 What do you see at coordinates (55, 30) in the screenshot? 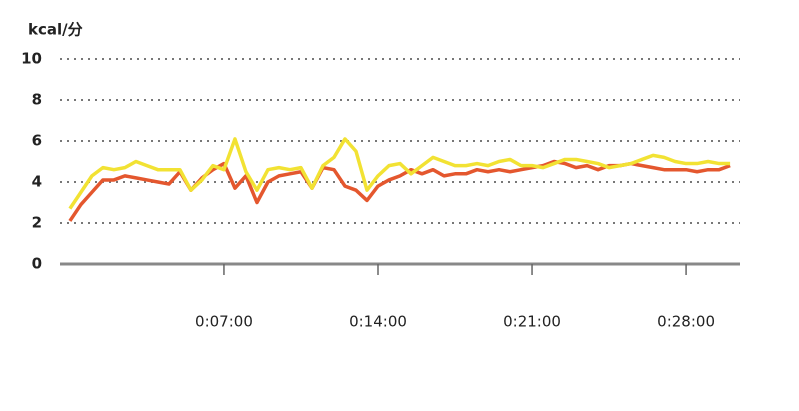
I see `y-axis-label: kcal/分` at bounding box center [55, 30].